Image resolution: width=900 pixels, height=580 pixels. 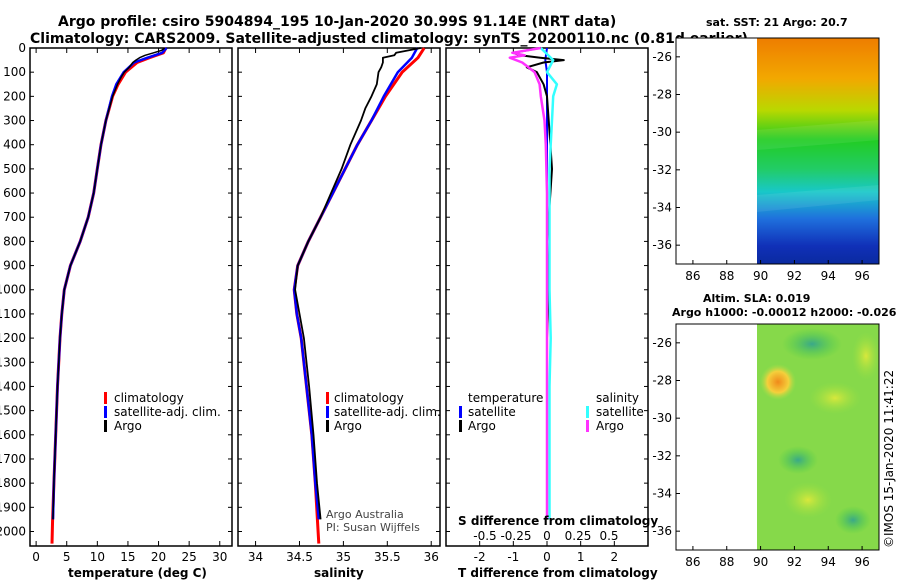 What do you see at coordinates (158, 557) in the screenshot?
I see `x-tick-label: 20` at bounding box center [158, 557].